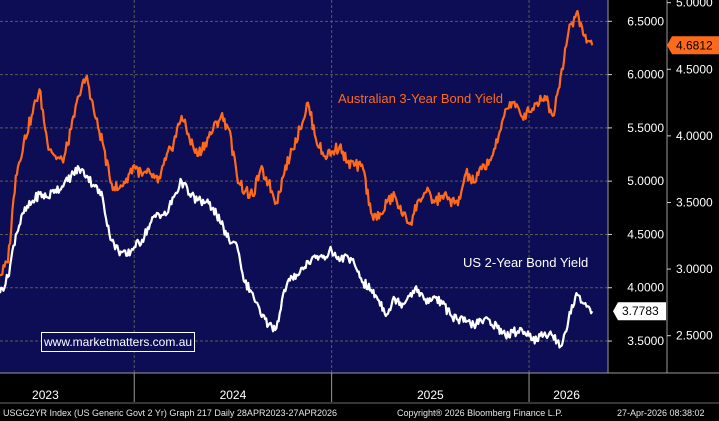 This screenshot has width=719, height=421. I want to click on x-tick-label-2025: 2025, so click(430, 395).